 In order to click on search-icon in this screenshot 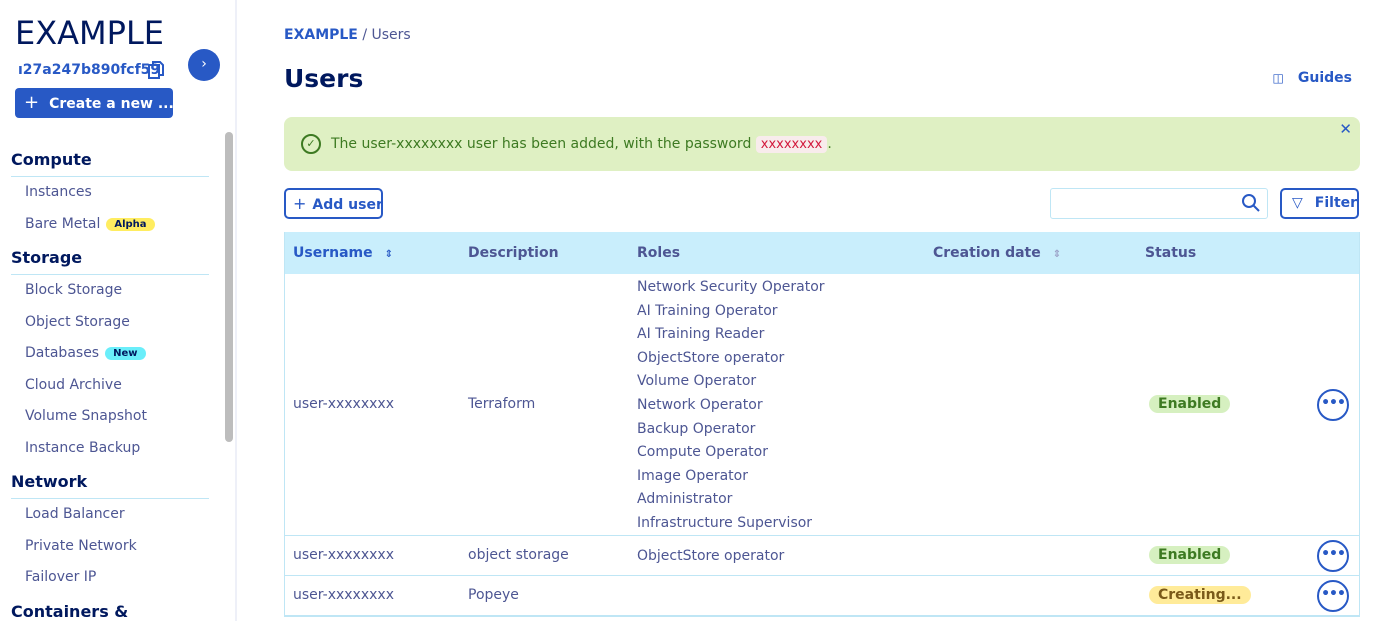, I will do `click(1251, 203)`.